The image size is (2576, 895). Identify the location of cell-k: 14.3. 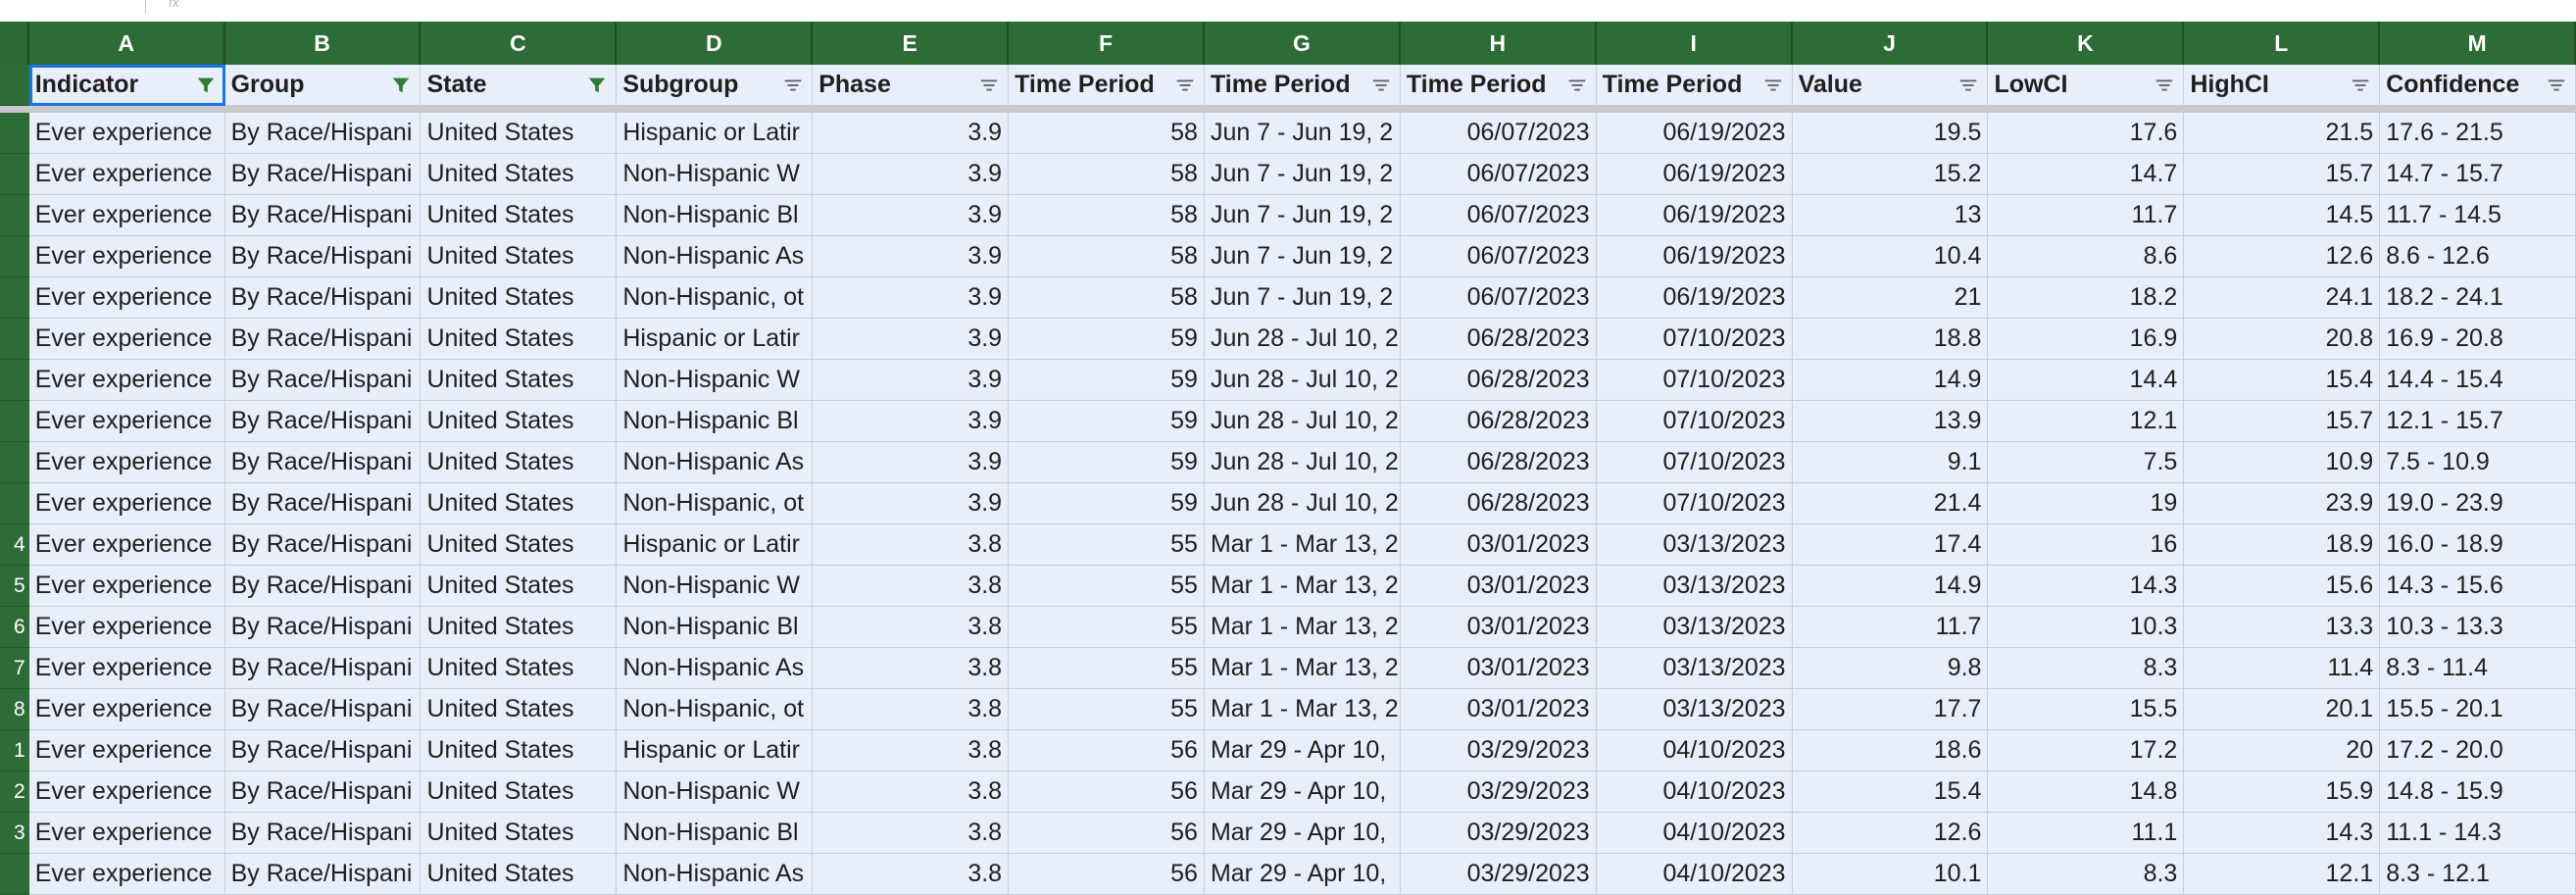
(2086, 587).